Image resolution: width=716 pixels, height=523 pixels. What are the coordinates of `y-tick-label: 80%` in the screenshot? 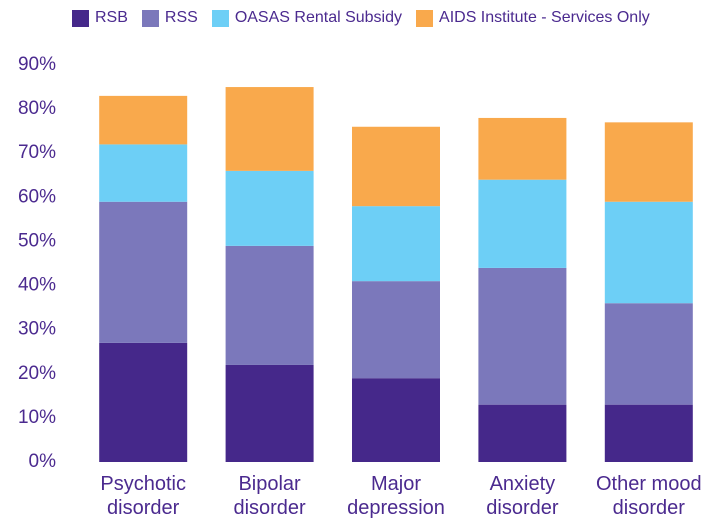 It's located at (37, 108).